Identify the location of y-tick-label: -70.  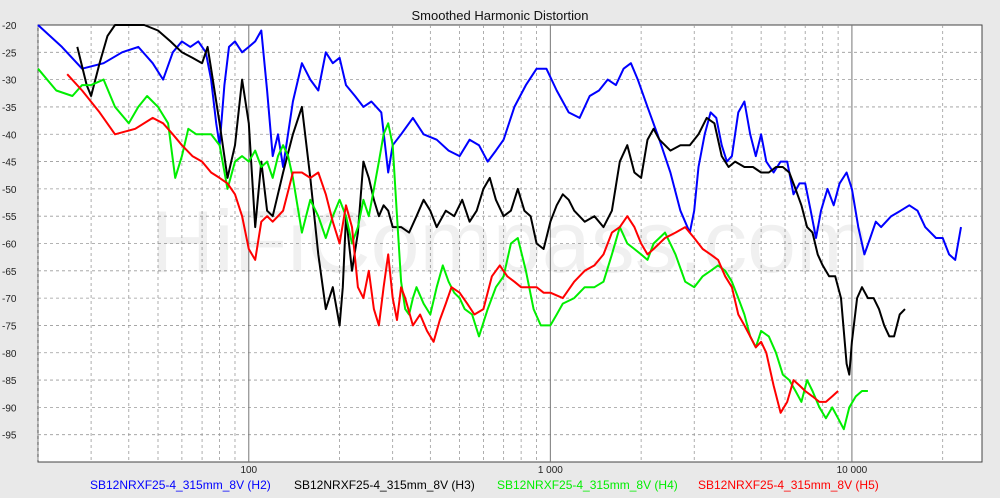
(9, 299).